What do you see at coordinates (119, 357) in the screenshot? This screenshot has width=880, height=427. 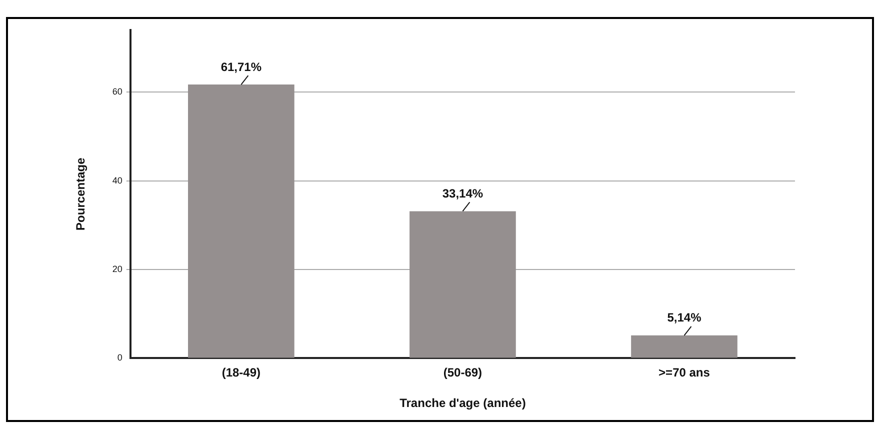 I see `y-tick-label: 0` at bounding box center [119, 357].